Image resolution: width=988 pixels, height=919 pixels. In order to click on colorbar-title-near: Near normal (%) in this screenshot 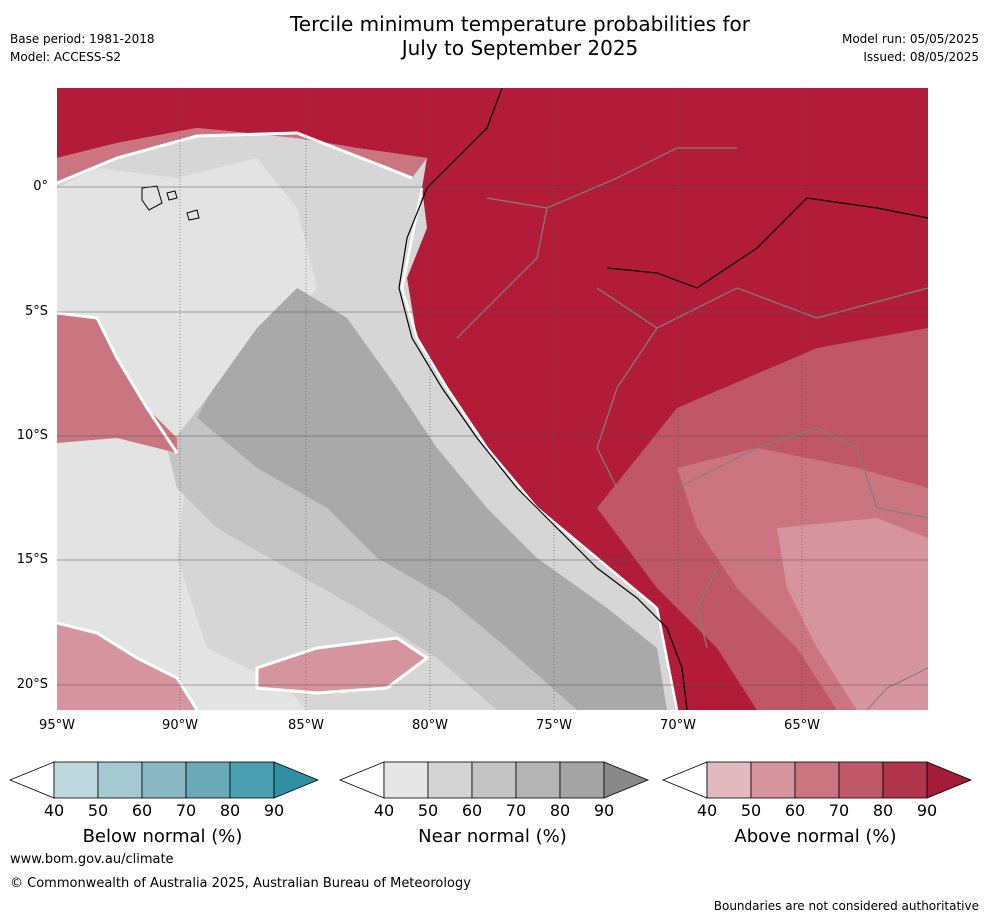, I will do `click(492, 836)`.